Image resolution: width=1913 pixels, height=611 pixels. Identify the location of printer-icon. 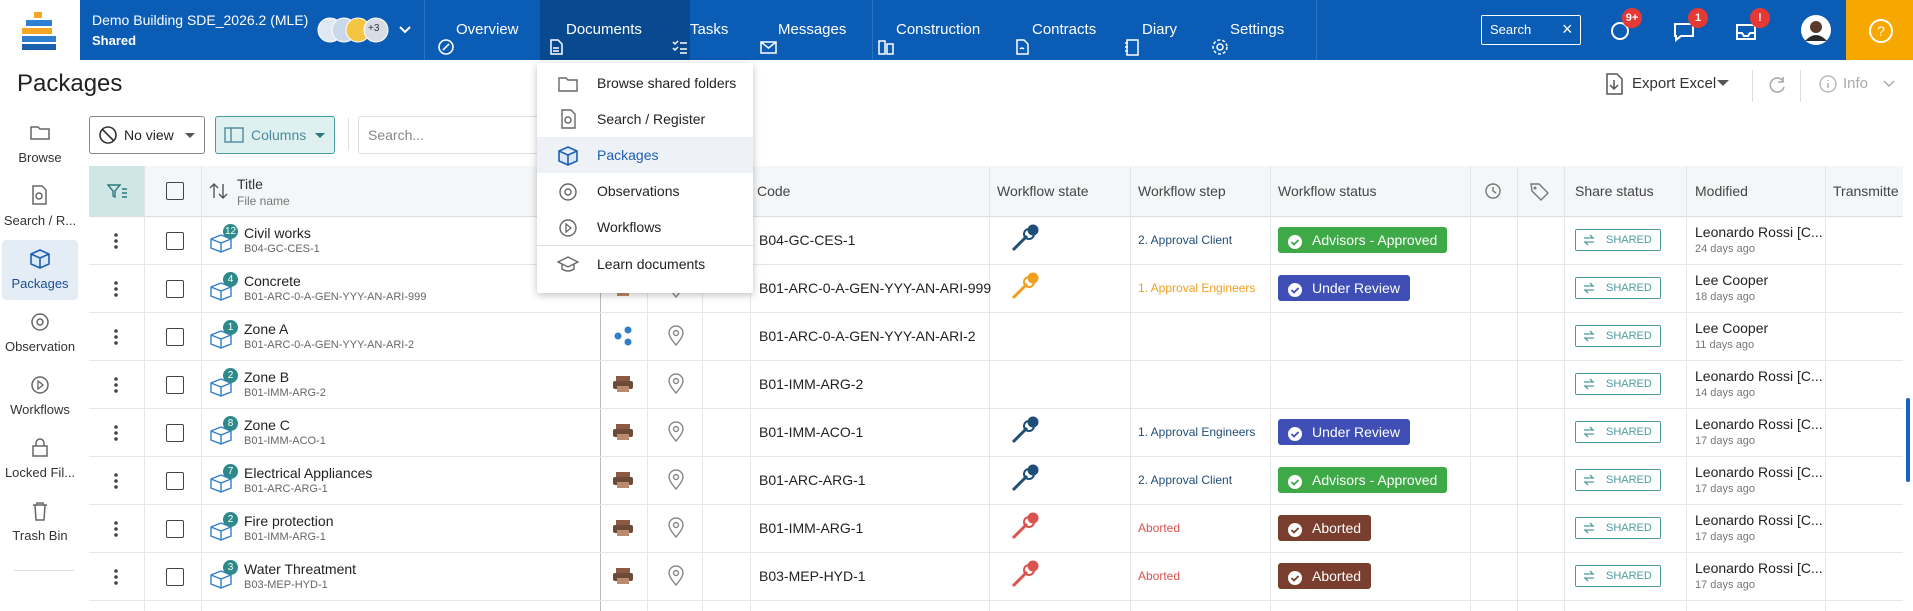
(623, 529).